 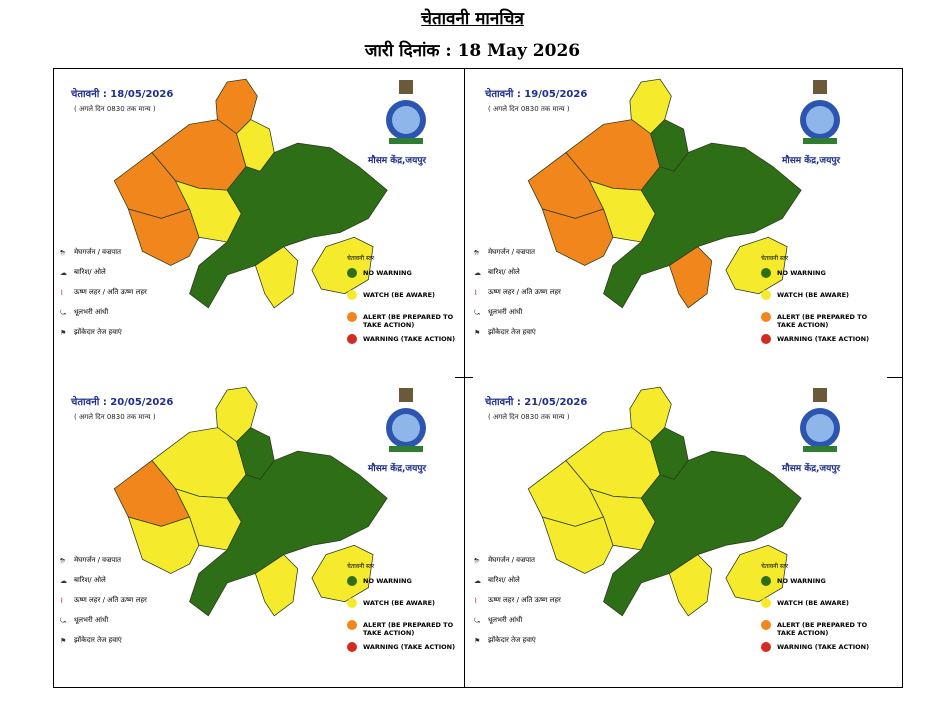 What do you see at coordinates (775, 566) in the screenshot?
I see `level-legend-heading: चेतावनी स्तर` at bounding box center [775, 566].